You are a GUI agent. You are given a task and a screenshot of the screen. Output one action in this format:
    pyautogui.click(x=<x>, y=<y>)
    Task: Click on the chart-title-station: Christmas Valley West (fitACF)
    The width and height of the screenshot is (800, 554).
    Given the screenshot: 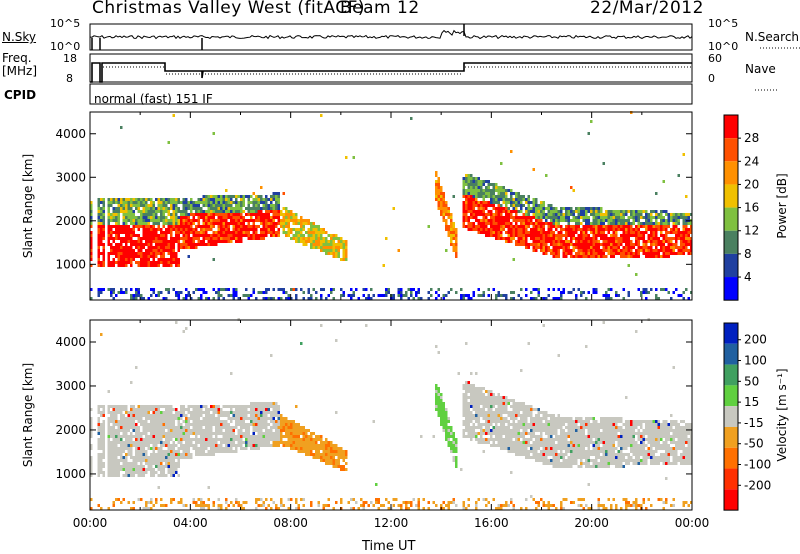 What is the action you would take?
    pyautogui.click(x=229, y=9)
    